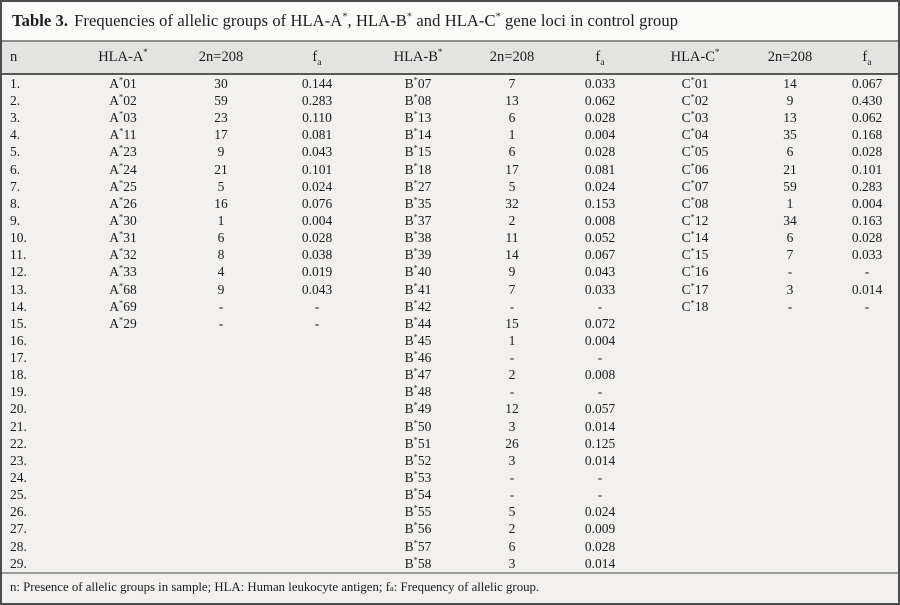 This screenshot has height=605, width=900. I want to click on cell-bf: 0.062, so click(600, 100).